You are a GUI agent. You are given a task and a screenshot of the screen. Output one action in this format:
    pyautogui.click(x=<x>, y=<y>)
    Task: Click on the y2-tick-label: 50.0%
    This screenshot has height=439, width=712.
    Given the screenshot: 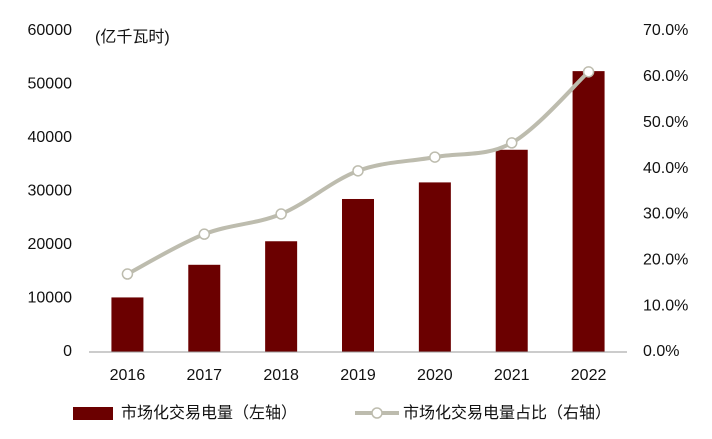 What is the action you would take?
    pyautogui.click(x=665, y=122)
    